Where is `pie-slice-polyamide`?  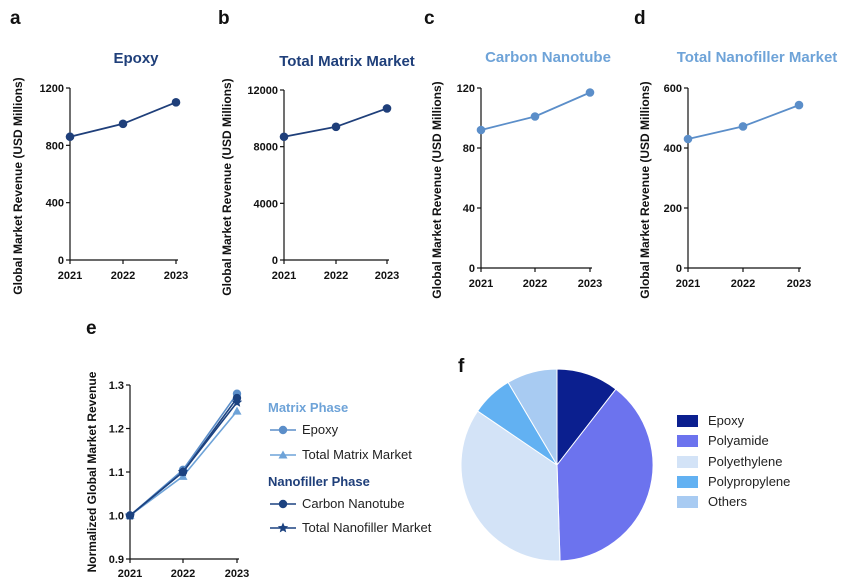
pie-slice-polyamide is located at coordinates (605, 475).